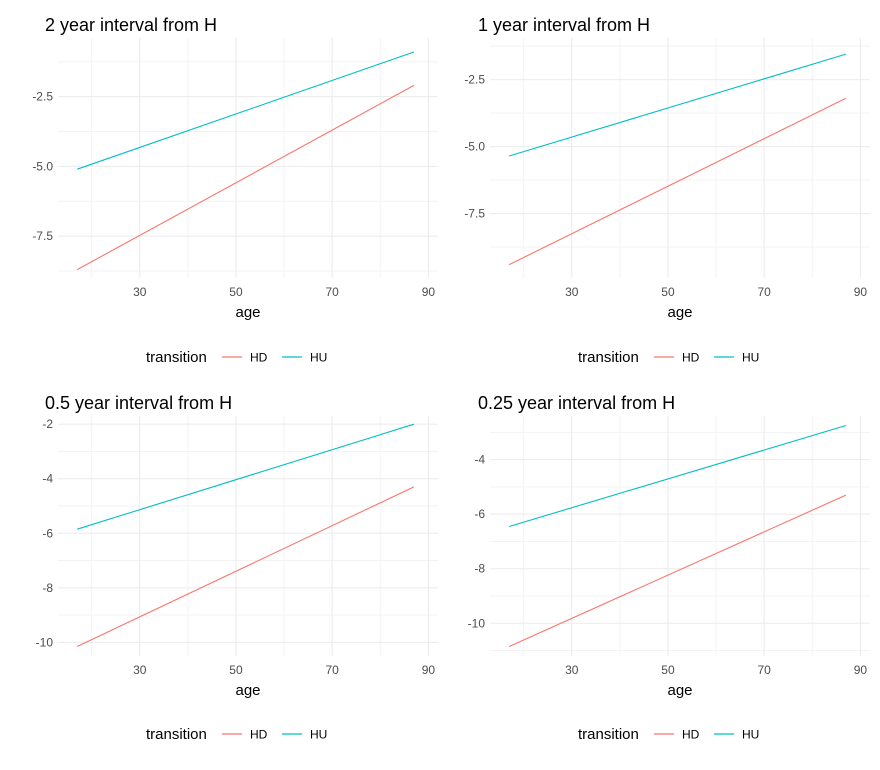 The height and width of the screenshot is (770, 880). I want to click on chart-title: 1 year interval from H, so click(564, 25).